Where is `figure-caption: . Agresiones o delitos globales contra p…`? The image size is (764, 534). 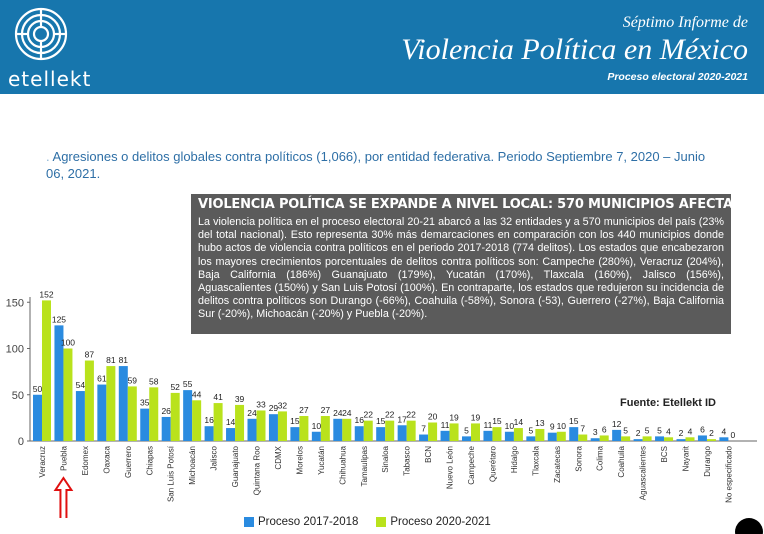
figure-caption: . Agresiones o delitos globales contra p… is located at coordinates (386, 165).